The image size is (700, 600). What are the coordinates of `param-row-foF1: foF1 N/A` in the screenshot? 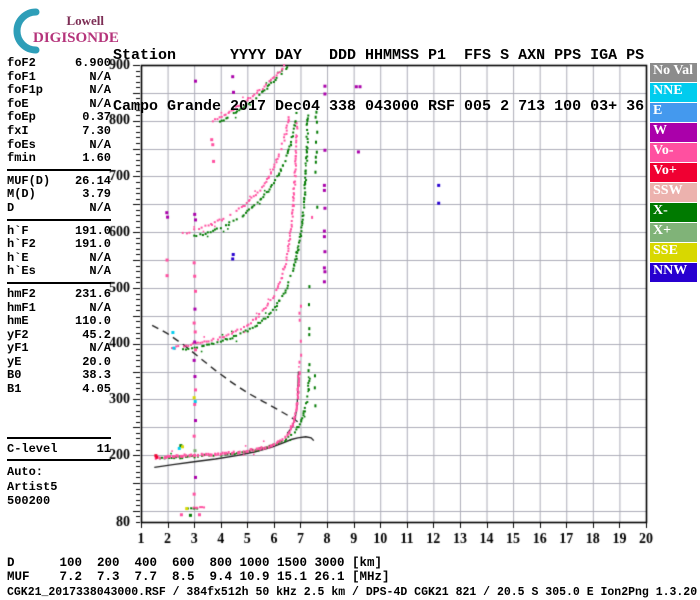 It's located at (59, 77).